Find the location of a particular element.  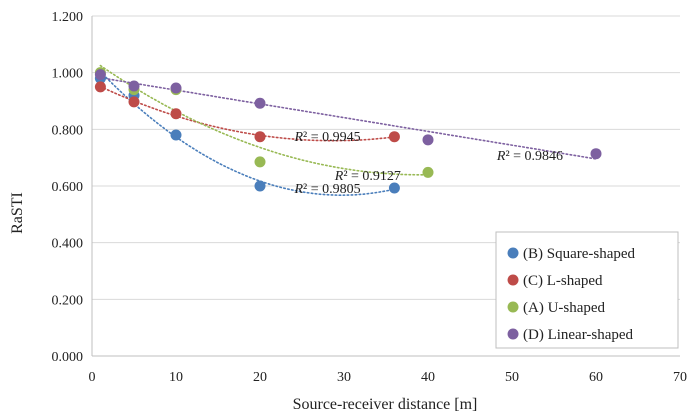

x-tick-label: 20 is located at coordinates (260, 377).